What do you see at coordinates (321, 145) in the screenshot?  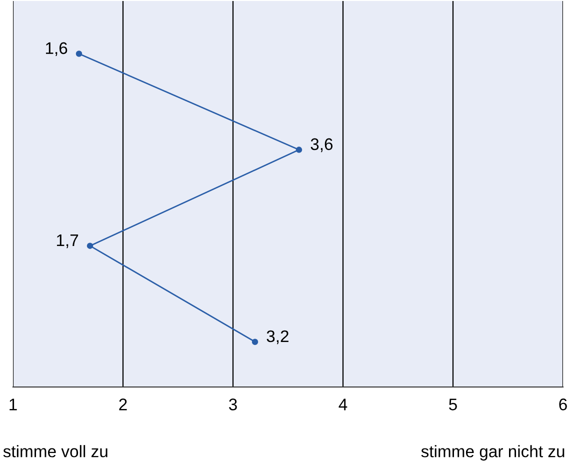 I see `data-label: 3,6` at bounding box center [321, 145].